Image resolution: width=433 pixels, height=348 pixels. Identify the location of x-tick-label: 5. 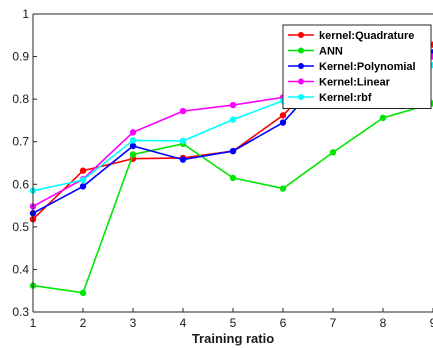
(233, 323).